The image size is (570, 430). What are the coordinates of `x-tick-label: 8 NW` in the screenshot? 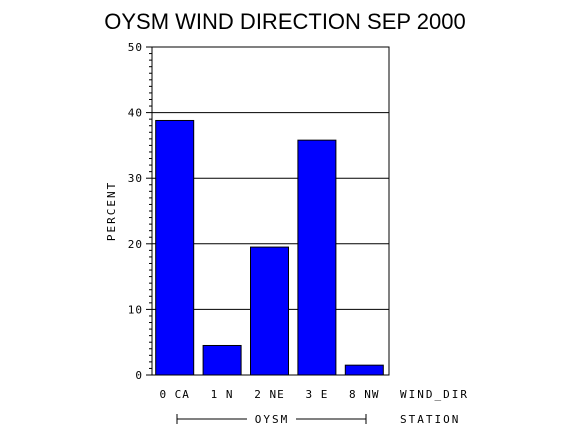 It's located at (364, 394).